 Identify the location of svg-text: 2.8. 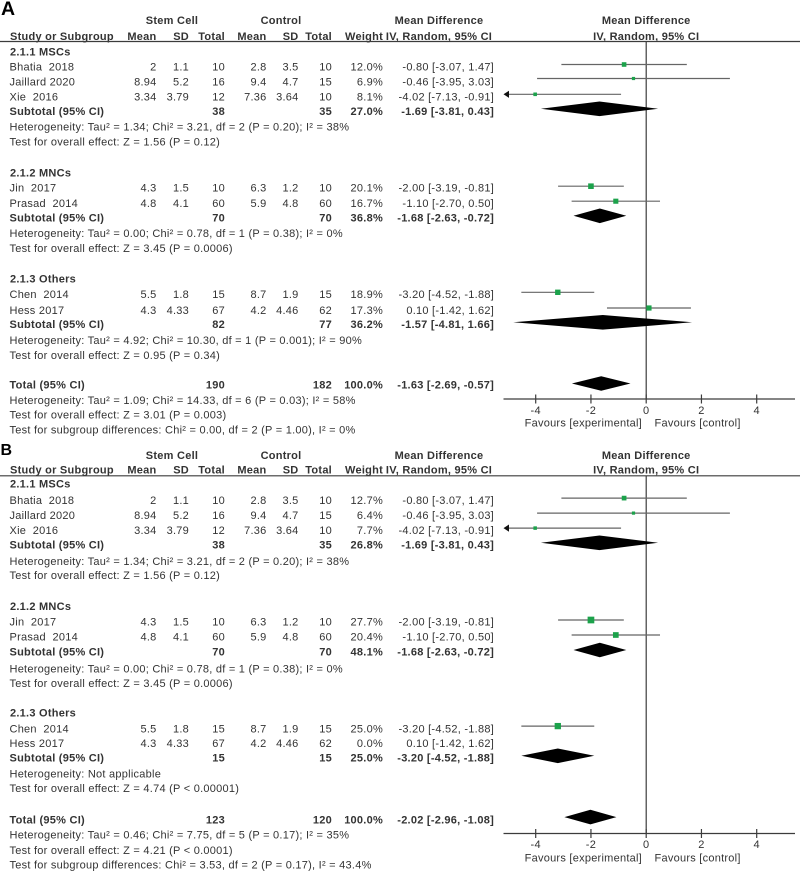
(258, 68).